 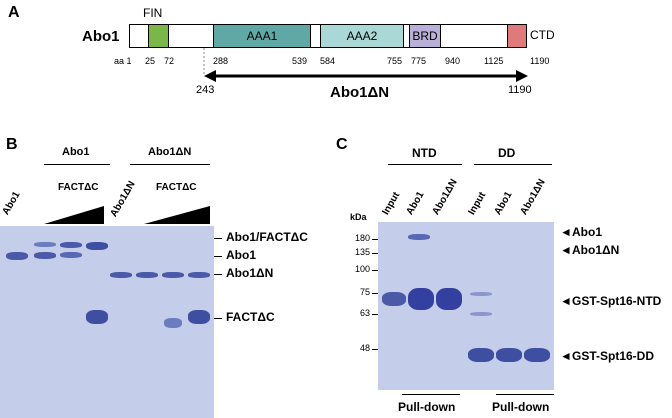 What do you see at coordinates (540, 61) in the screenshot?
I see `pos-1190: 1190` at bounding box center [540, 61].